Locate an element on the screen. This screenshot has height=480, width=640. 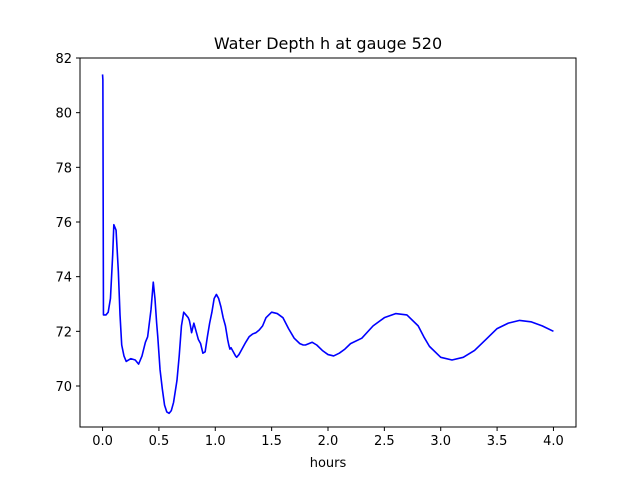
x-tick-label: 3.5 is located at coordinates (497, 441).